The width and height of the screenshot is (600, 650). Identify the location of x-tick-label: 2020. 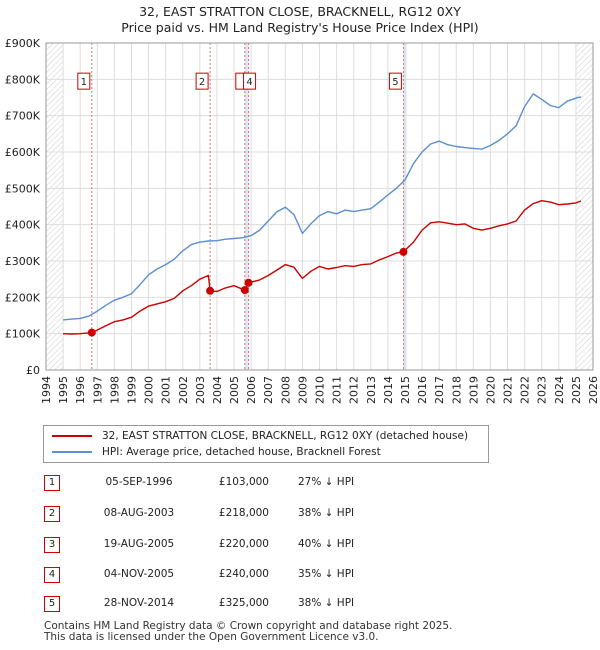
(490, 390).